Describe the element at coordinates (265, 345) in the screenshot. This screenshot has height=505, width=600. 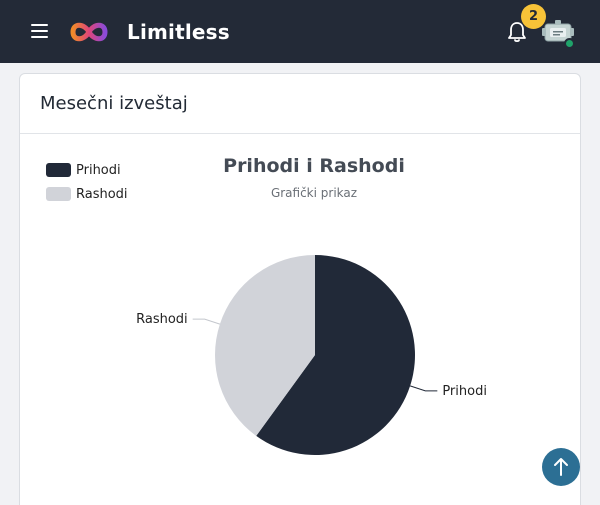
I see `pie-slice-rashodi` at that location.